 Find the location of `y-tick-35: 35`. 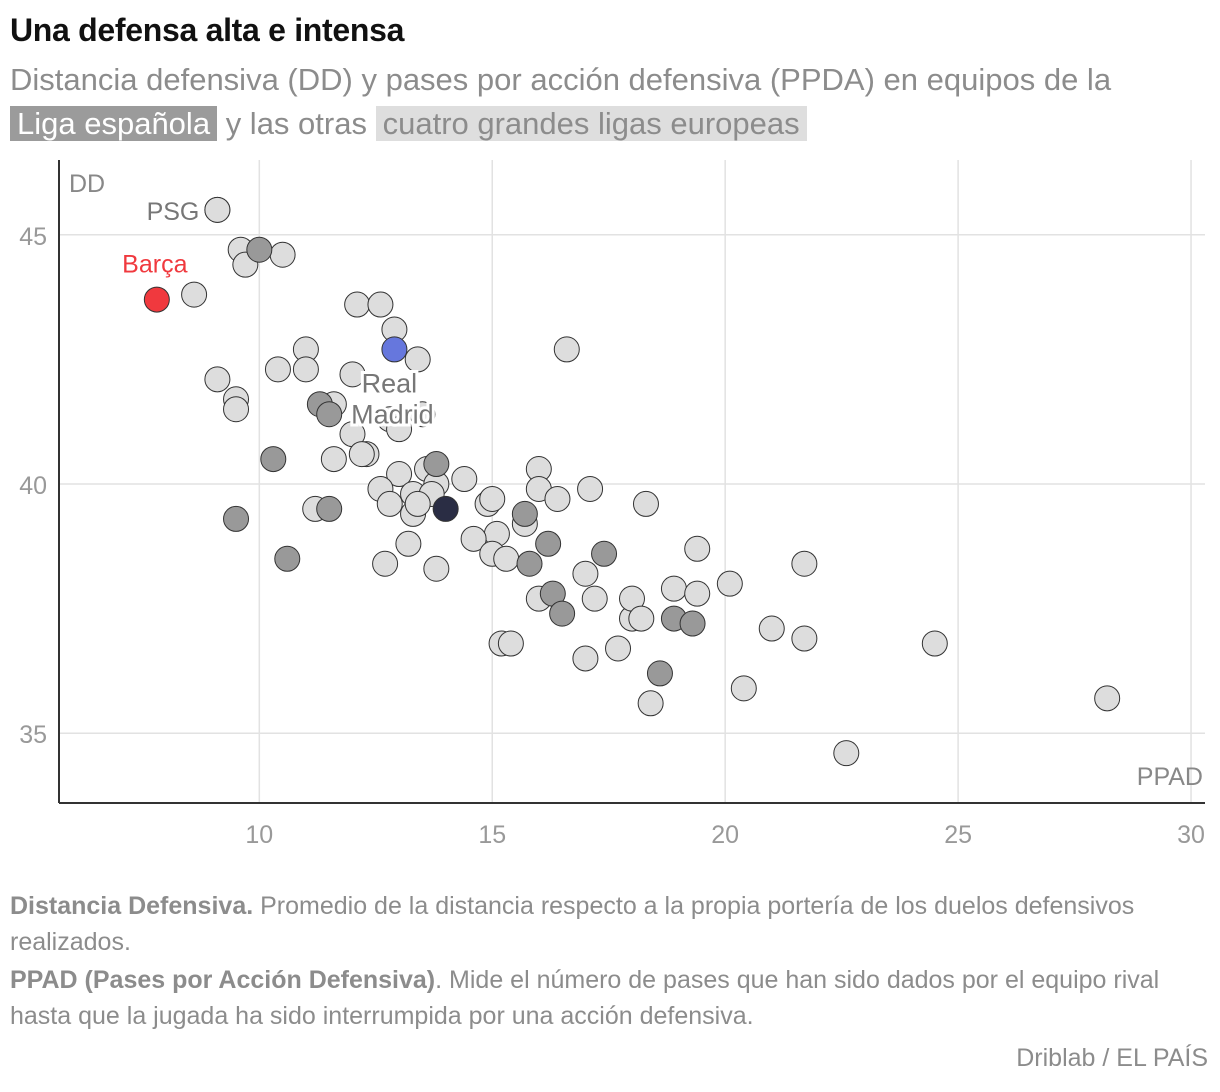

y-tick-35: 35 is located at coordinates (33, 735).